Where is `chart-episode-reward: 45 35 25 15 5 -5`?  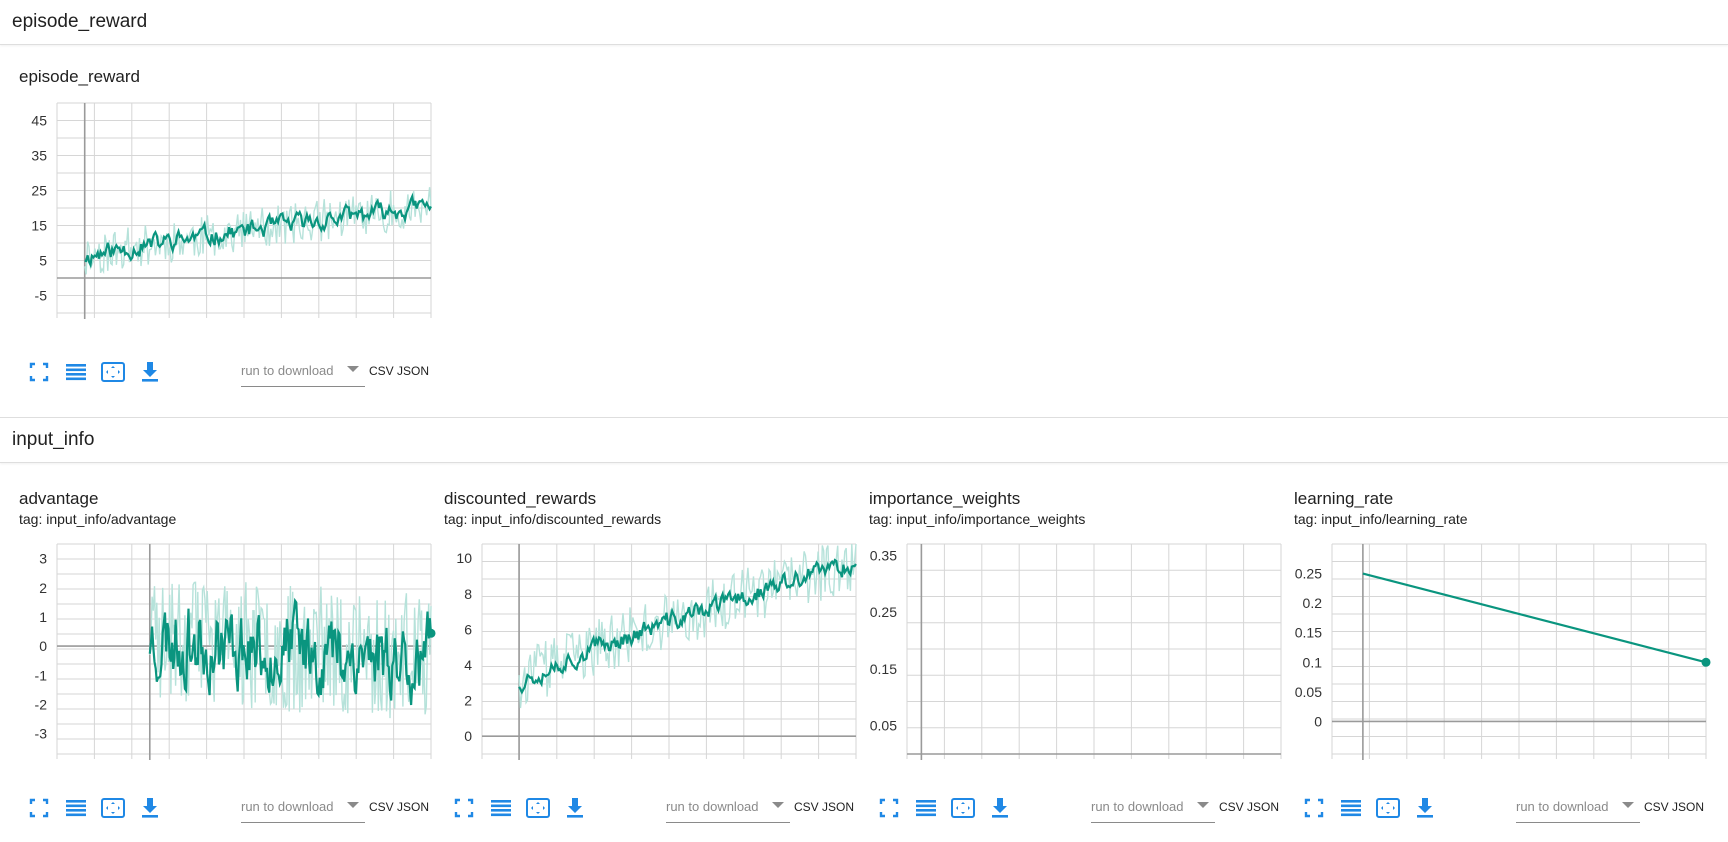 chart-episode-reward: 45 35 25 15 5 -5 is located at coordinates (229, 210).